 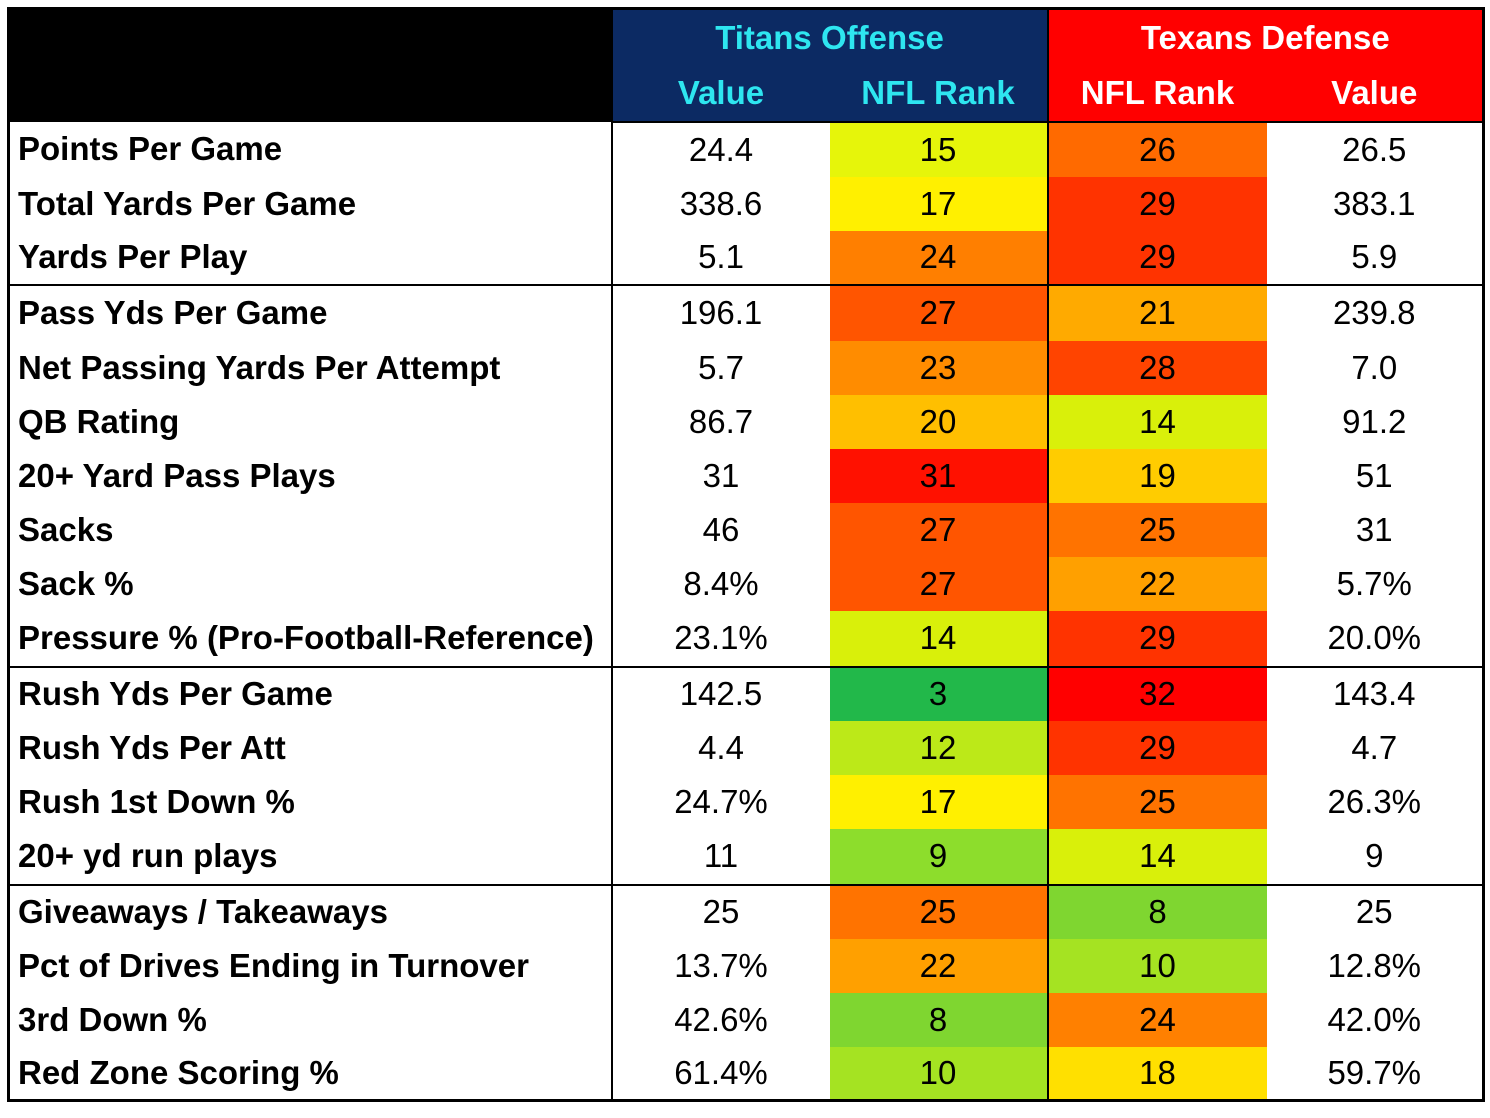 I want to click on offense-rank: 20, so click(x=938, y=421).